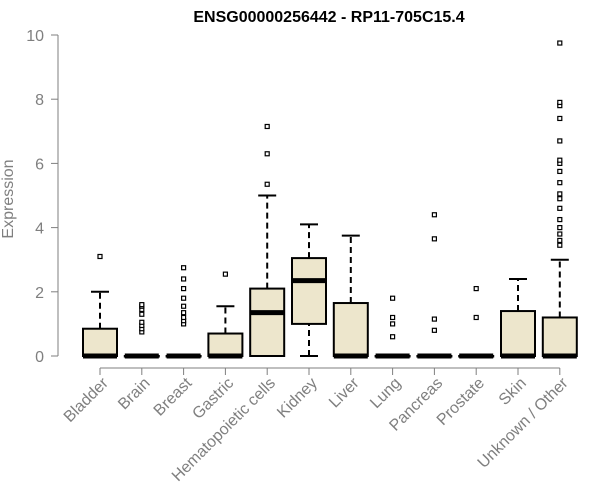 This screenshot has width=600, height=500. Describe the element at coordinates (35, 36) in the screenshot. I see `y-tick-label: 10` at that location.